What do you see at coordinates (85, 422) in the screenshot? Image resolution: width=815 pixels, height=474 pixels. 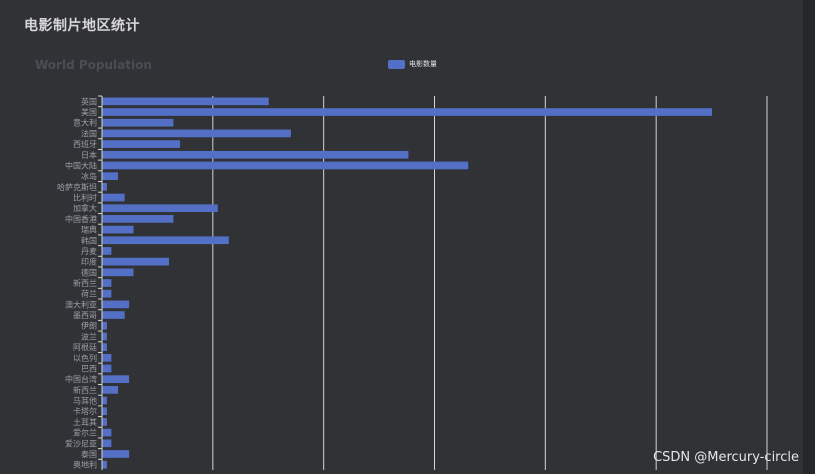 I see `y-tick-label: 土耳其` at bounding box center [85, 422].